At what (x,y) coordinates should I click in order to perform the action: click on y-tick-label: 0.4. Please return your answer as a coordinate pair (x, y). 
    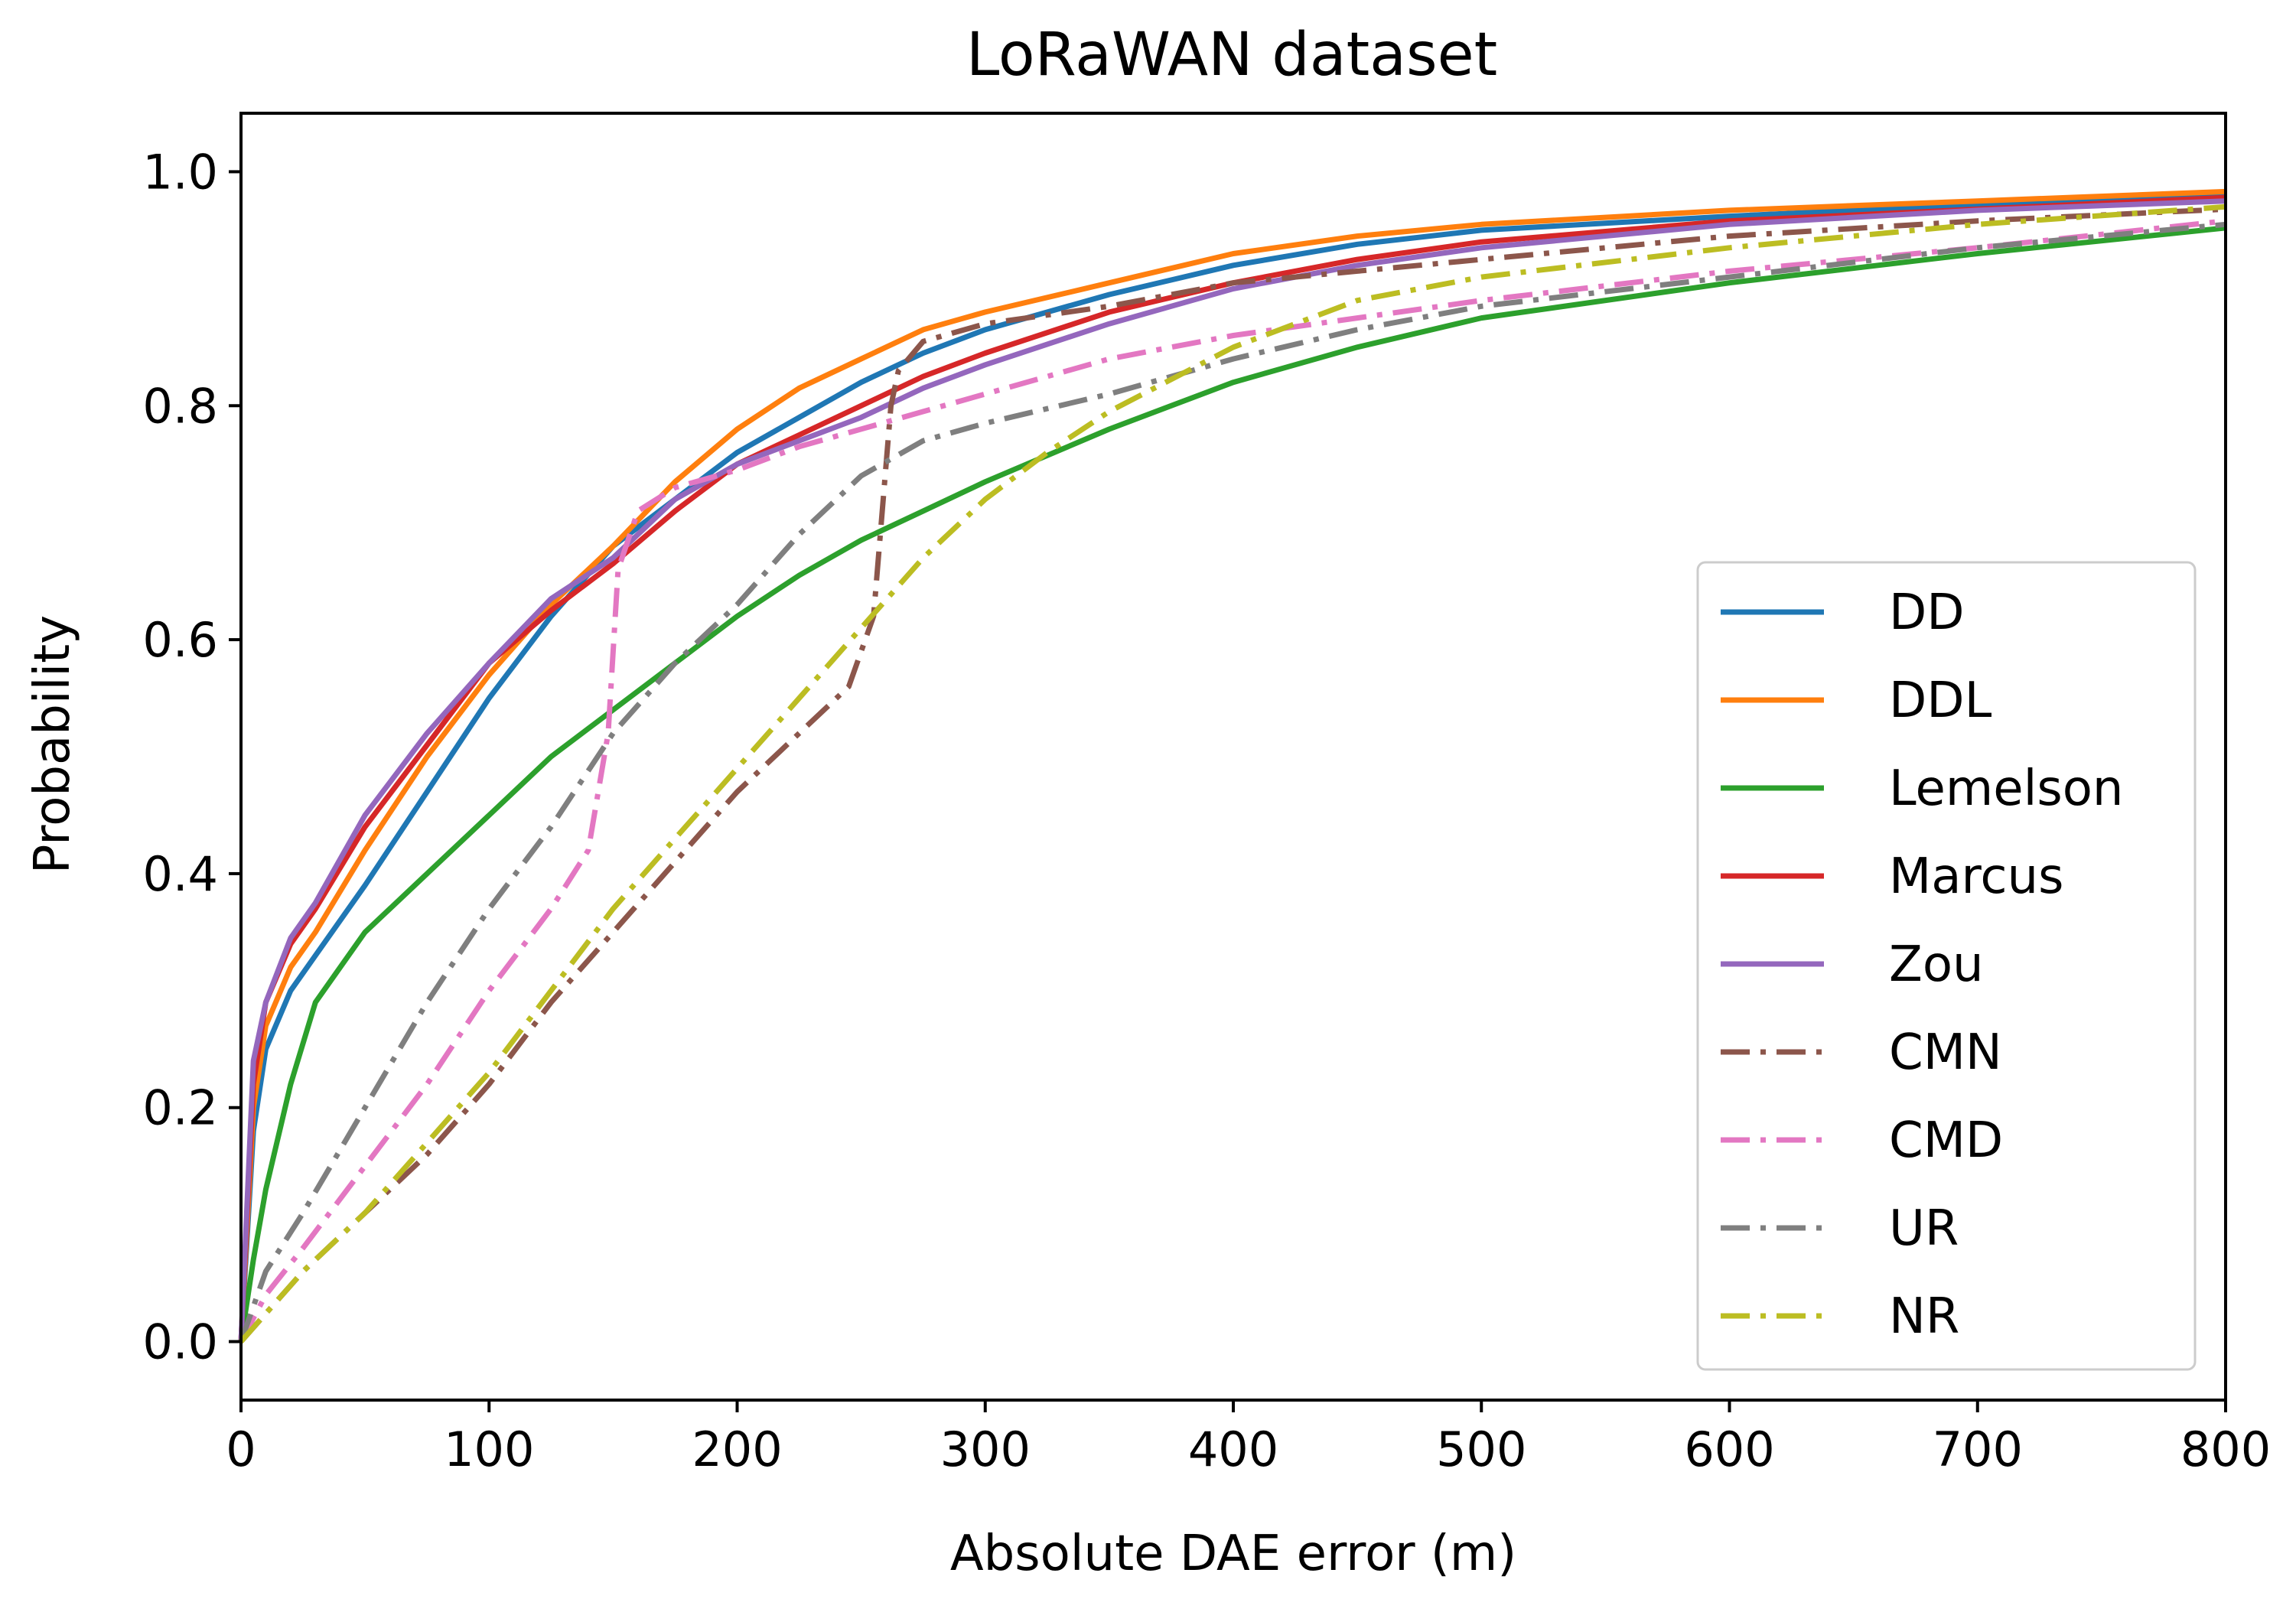
    Looking at the image, I should click on (180, 874).